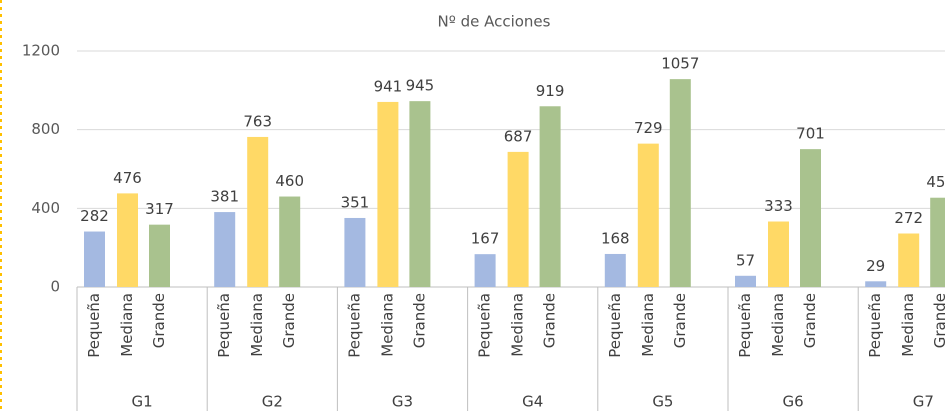 The width and height of the screenshot is (945, 411). What do you see at coordinates (615, 238) in the screenshot?
I see `value-label: 168` at bounding box center [615, 238].